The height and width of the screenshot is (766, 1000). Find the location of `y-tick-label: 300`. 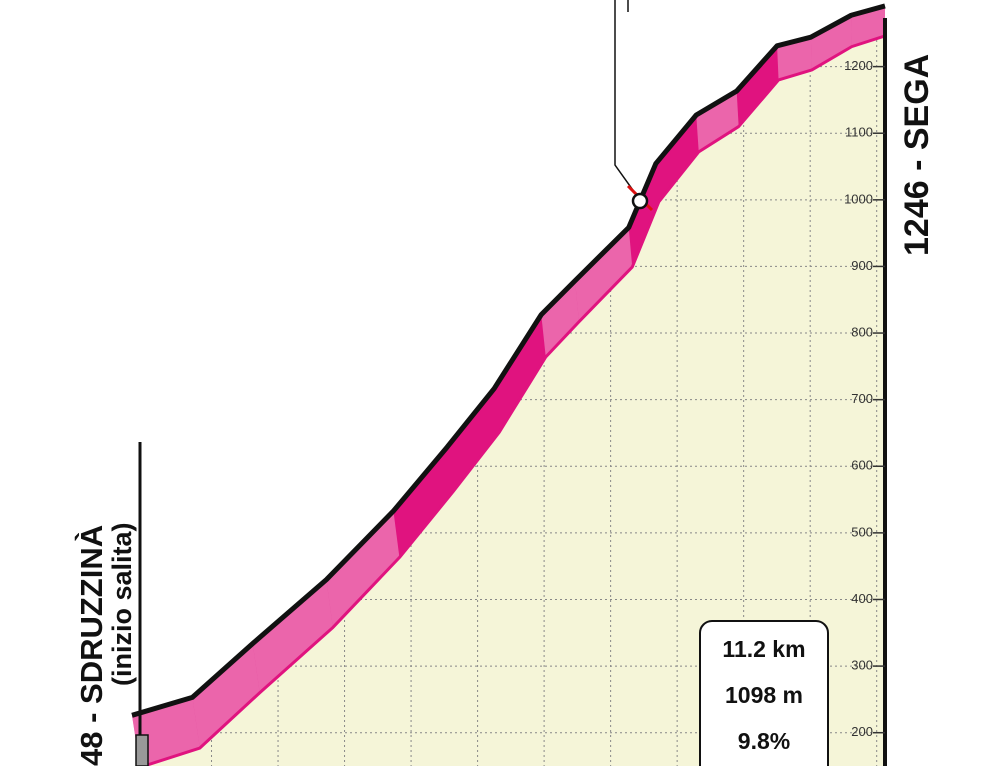

y-tick-label: 300 is located at coordinates (862, 665).